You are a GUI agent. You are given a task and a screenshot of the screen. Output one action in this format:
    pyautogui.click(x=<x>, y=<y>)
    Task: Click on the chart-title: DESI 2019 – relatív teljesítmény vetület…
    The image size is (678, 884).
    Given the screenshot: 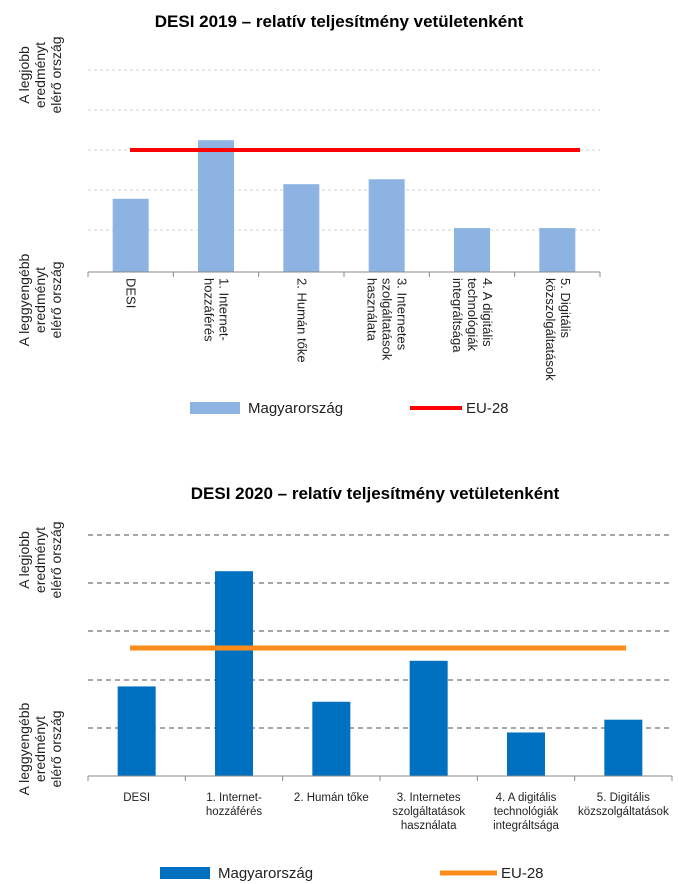 What is the action you would take?
    pyautogui.click(x=339, y=21)
    